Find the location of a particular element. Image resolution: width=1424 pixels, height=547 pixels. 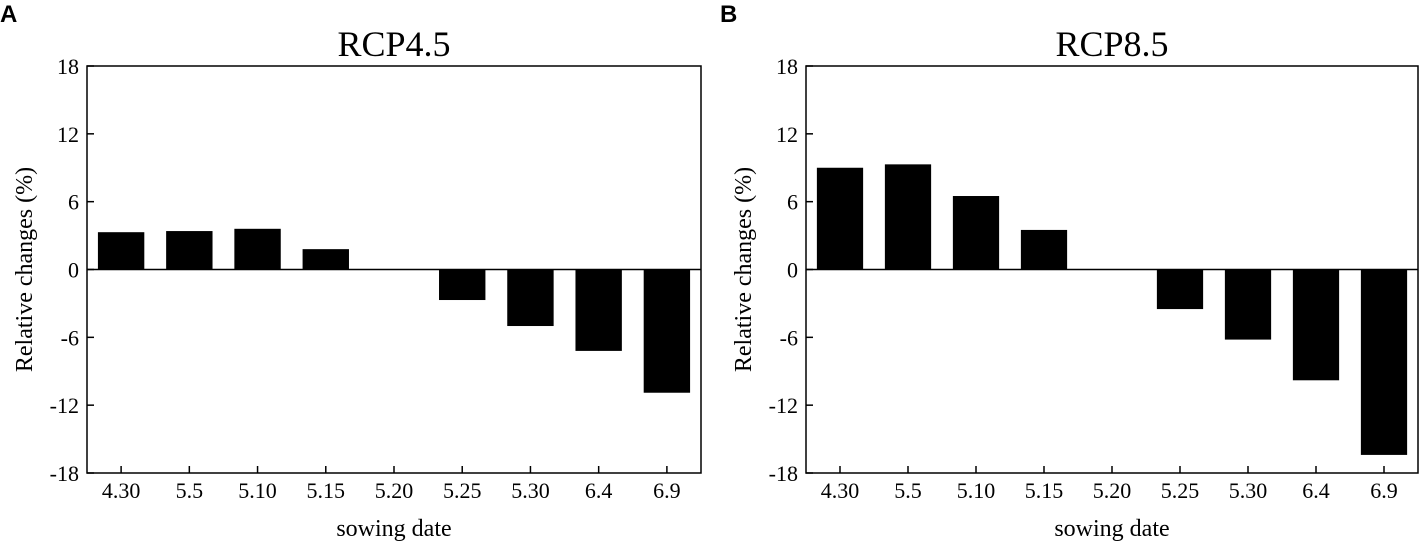

chart-title: RCP4.5 is located at coordinates (393, 44).